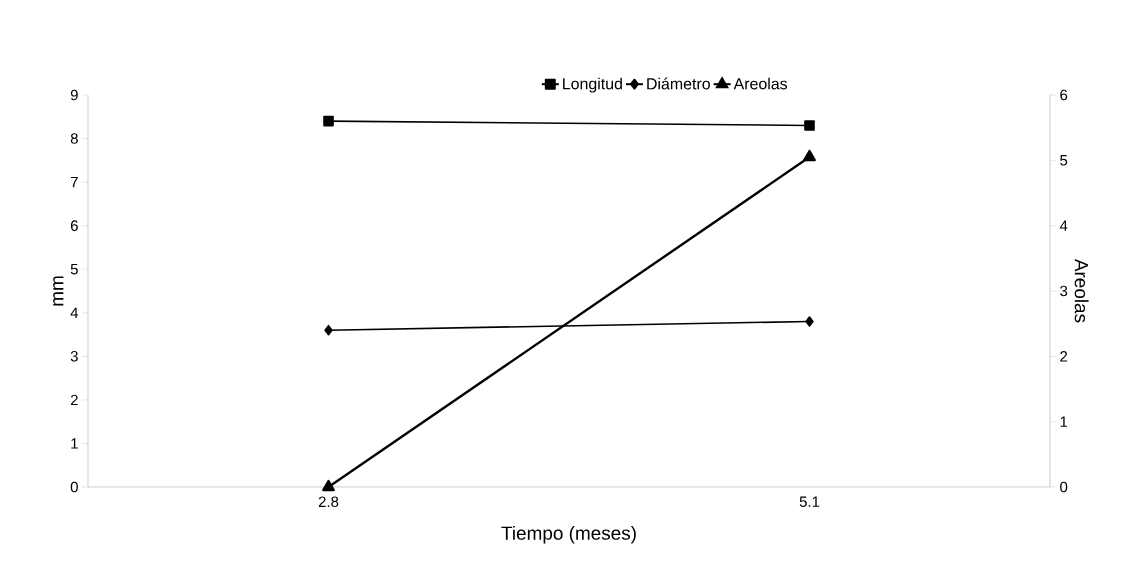 The image size is (1138, 575). Describe the element at coordinates (74, 487) in the screenshot. I see `y-tick-label: 0` at that location.